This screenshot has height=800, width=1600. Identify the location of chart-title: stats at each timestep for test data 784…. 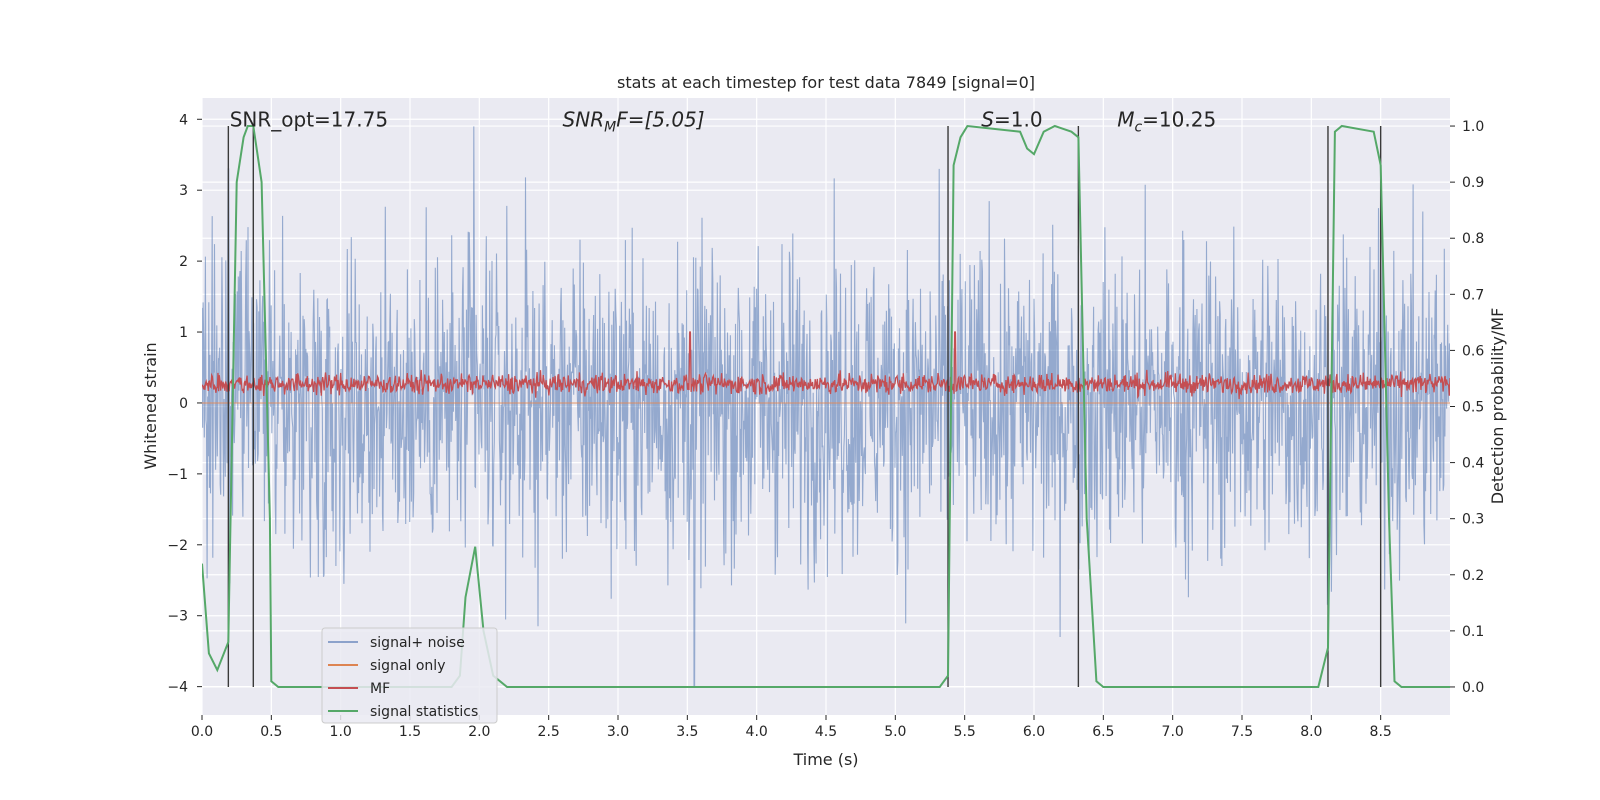
(826, 82).